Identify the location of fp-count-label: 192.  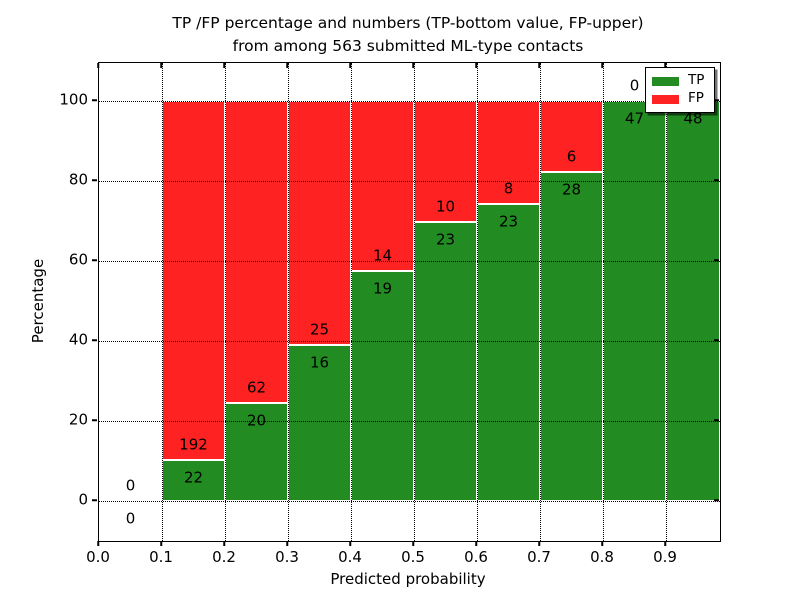
(193, 444).